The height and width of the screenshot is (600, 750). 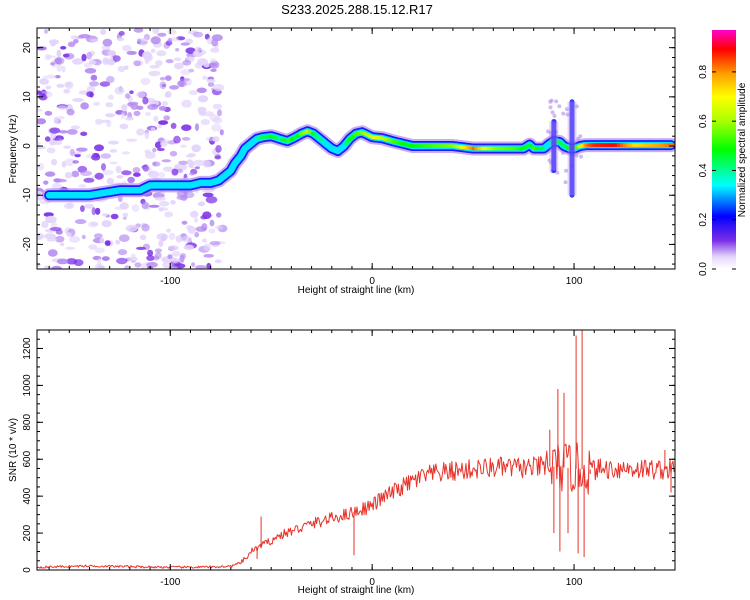 I want to click on spectrogram-ytick-label: 20, so click(x=27, y=48).